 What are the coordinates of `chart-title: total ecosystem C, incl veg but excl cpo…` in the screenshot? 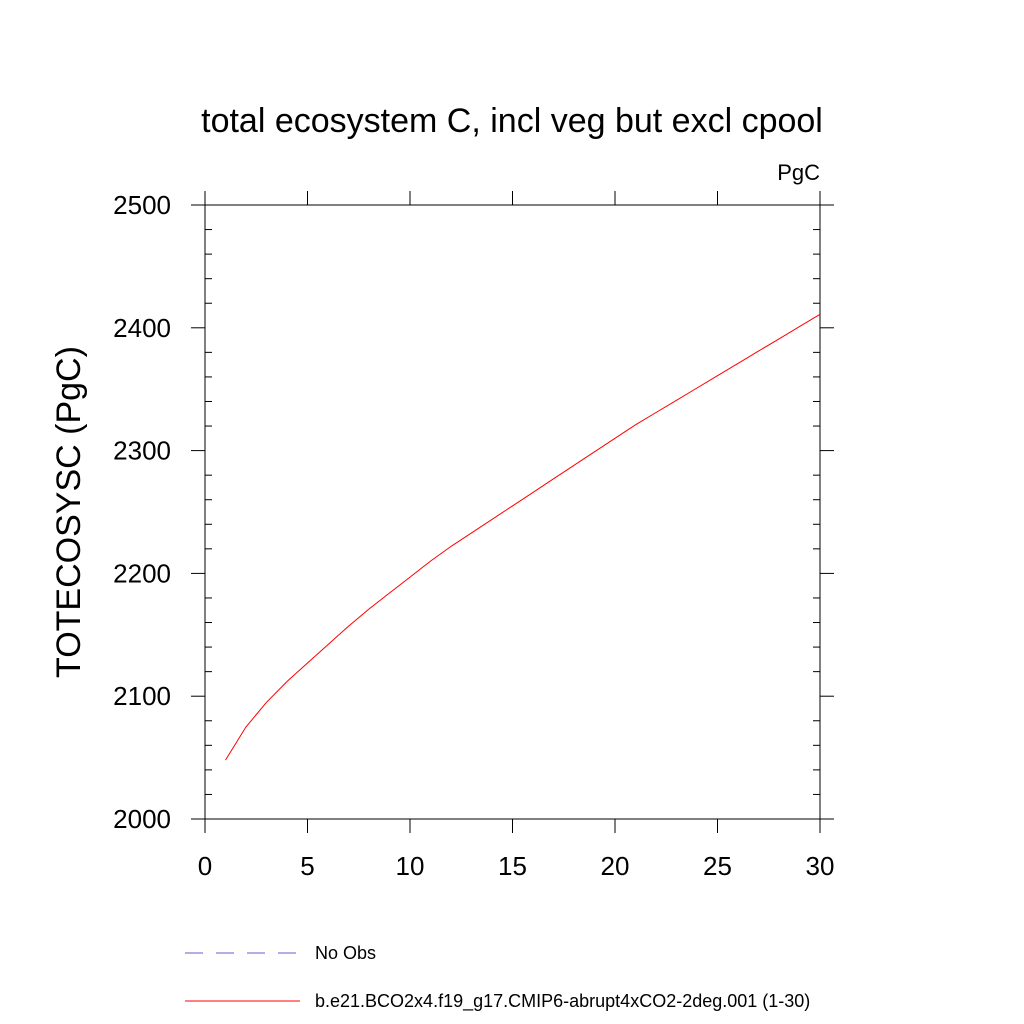 It's located at (512, 121).